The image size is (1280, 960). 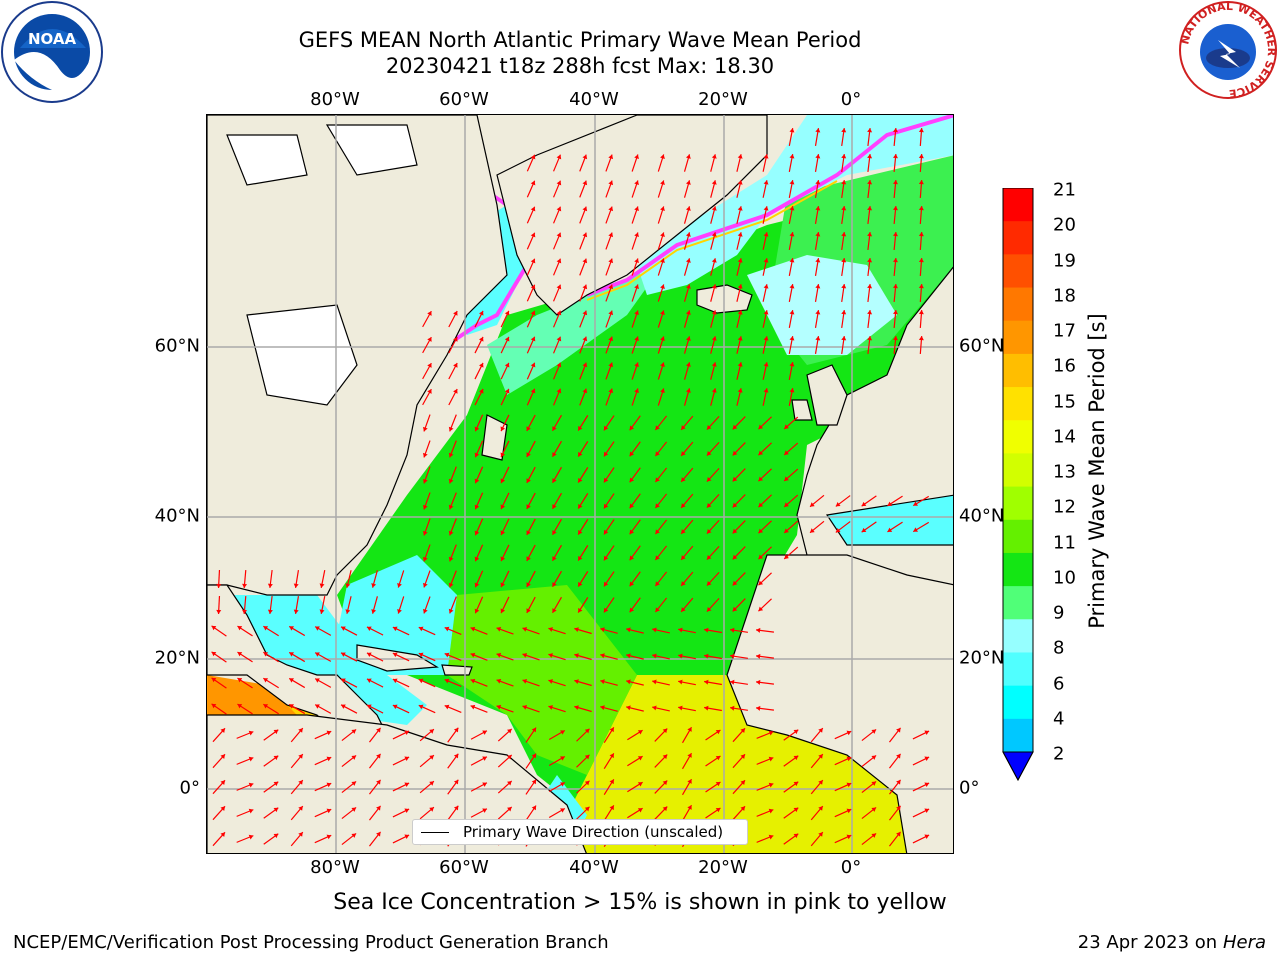 I want to click on lat-label-left: 60°N, so click(x=177, y=346).